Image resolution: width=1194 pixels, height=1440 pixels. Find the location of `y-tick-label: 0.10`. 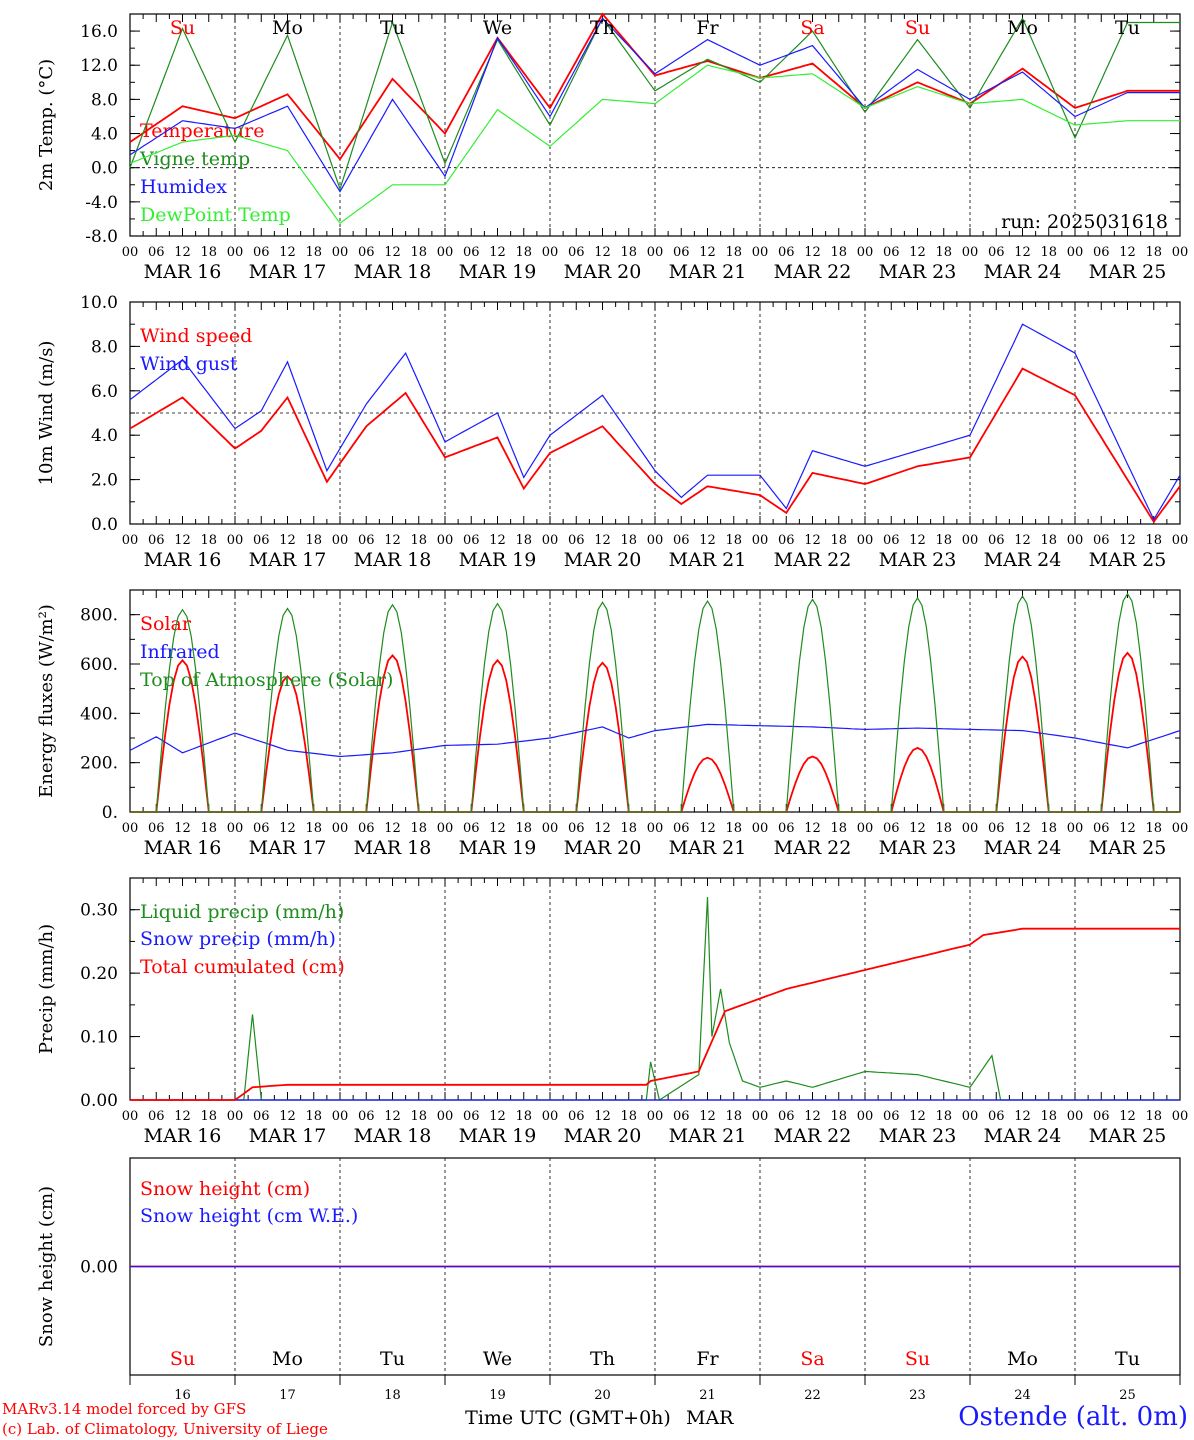

y-tick-label: 0.10 is located at coordinates (99, 1038).